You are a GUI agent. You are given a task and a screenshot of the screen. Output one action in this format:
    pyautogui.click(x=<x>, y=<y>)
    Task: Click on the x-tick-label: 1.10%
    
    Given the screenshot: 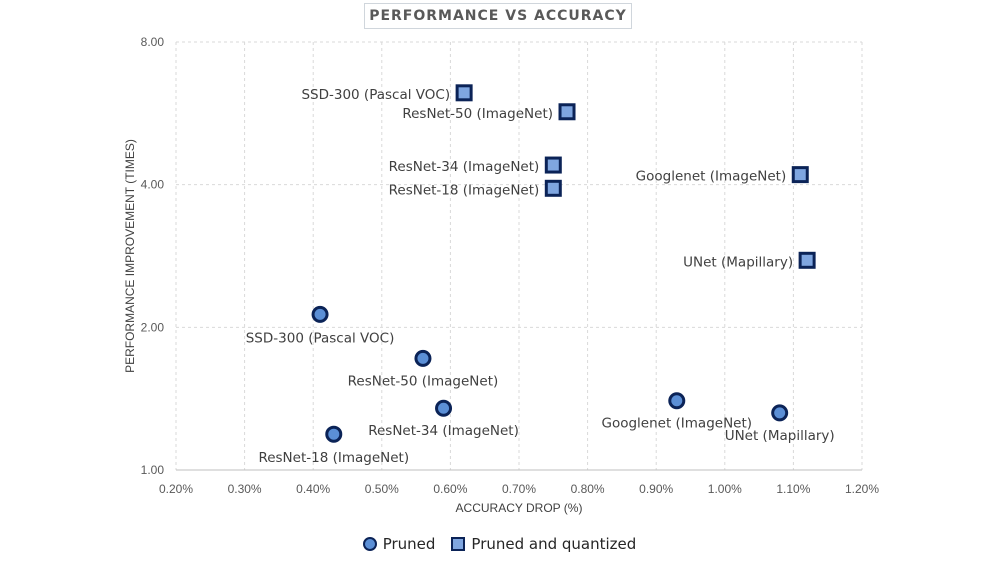 What is the action you would take?
    pyautogui.click(x=793, y=489)
    